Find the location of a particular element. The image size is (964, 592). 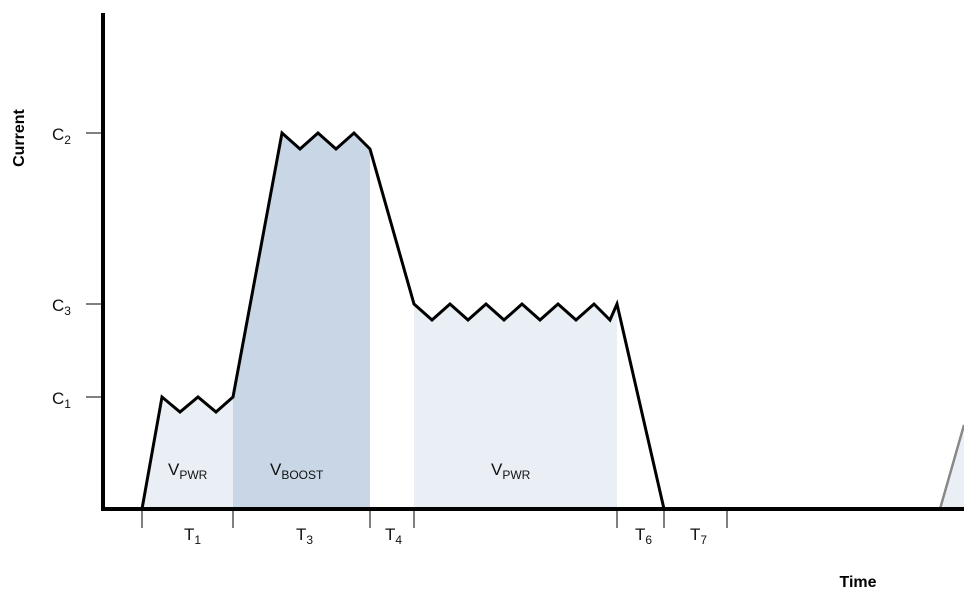

y-label-c2: C2 is located at coordinates (61, 136).